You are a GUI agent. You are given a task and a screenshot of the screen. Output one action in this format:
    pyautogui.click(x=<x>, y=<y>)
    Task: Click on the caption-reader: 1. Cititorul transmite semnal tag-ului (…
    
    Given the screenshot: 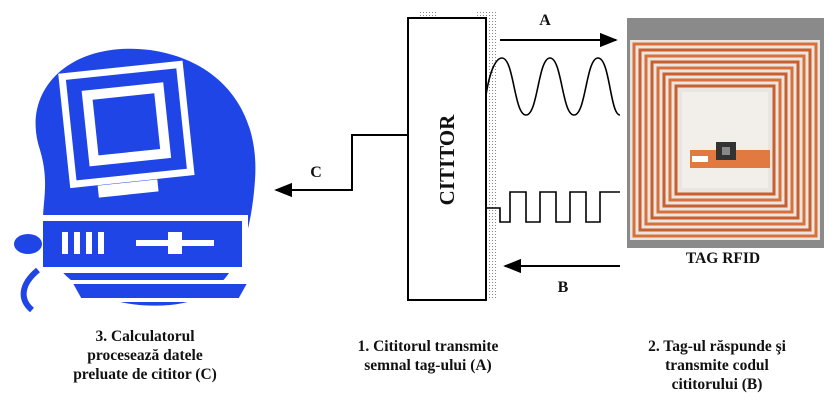 What is the action you would take?
    pyautogui.click(x=428, y=356)
    